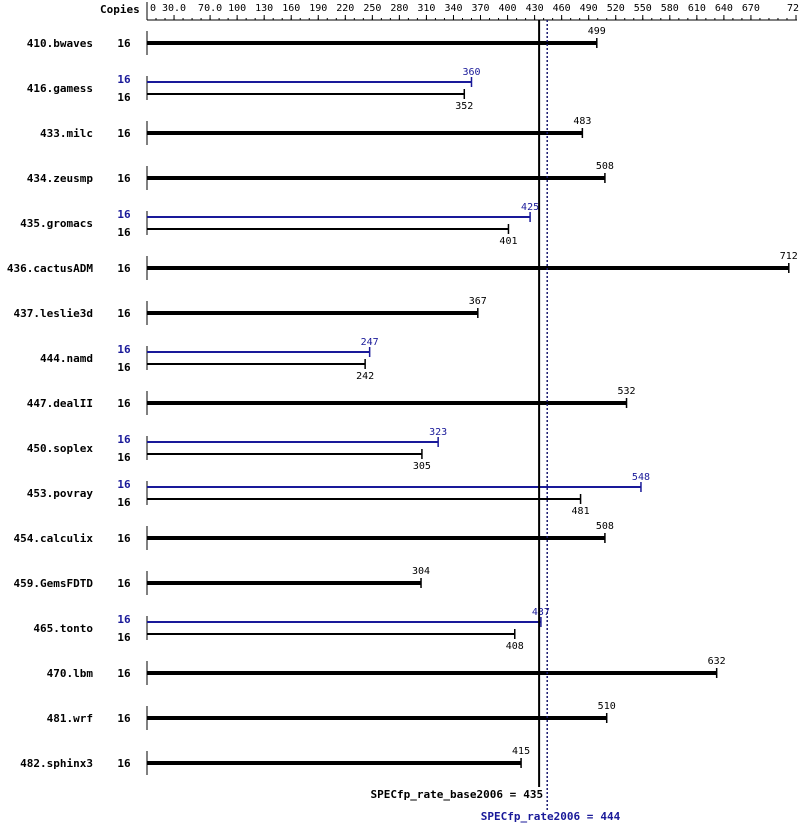 This screenshot has width=799, height=831. I want to click on x-tick-label: 720, so click(793, 8).